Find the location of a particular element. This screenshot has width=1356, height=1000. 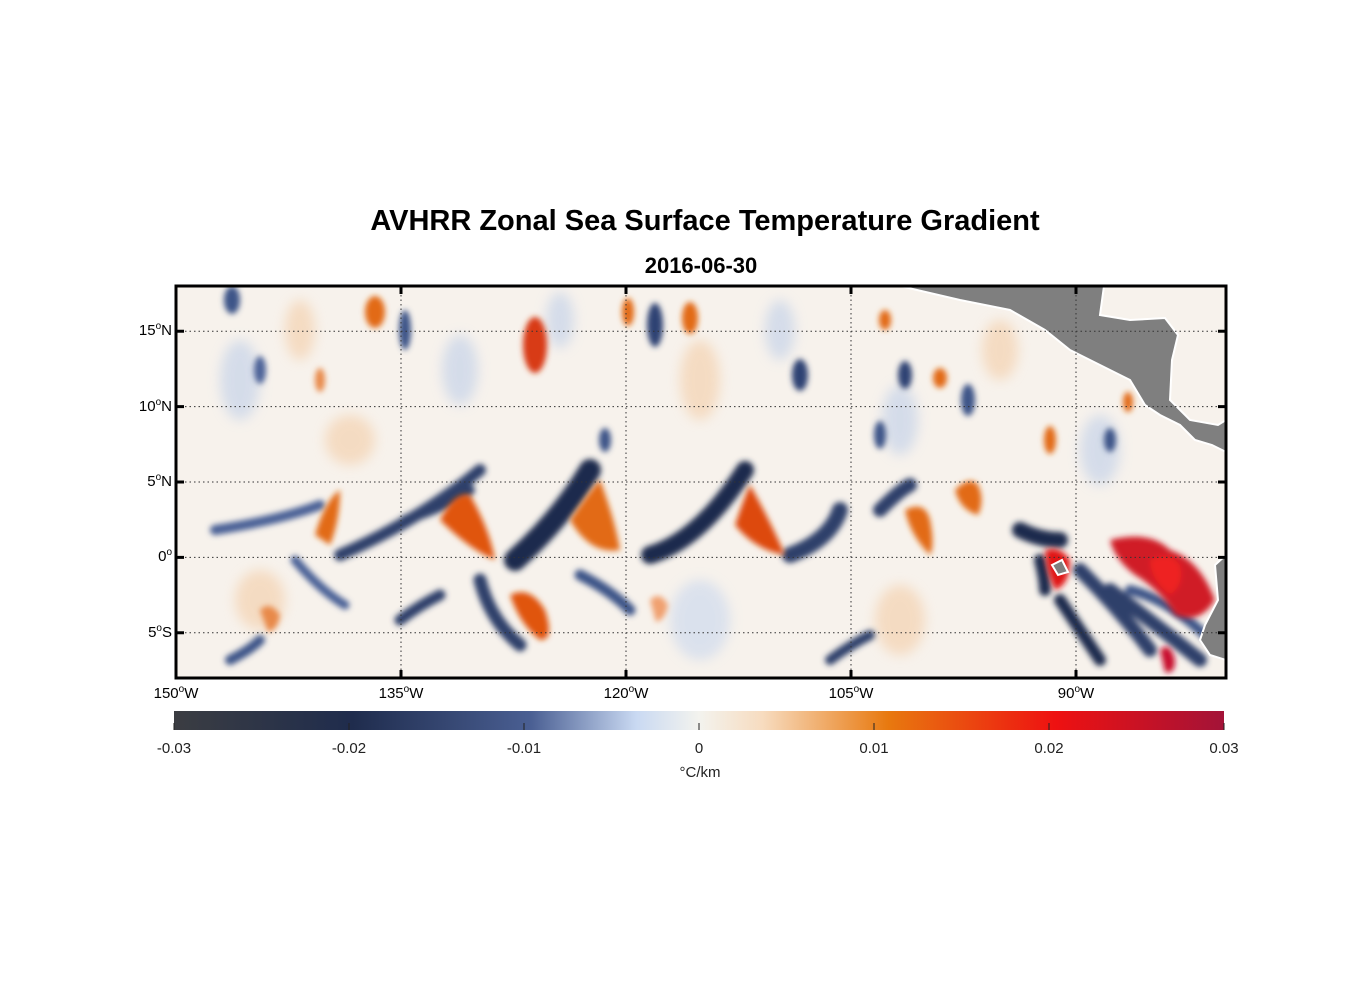

y-tick-label: 0o is located at coordinates (165, 556).